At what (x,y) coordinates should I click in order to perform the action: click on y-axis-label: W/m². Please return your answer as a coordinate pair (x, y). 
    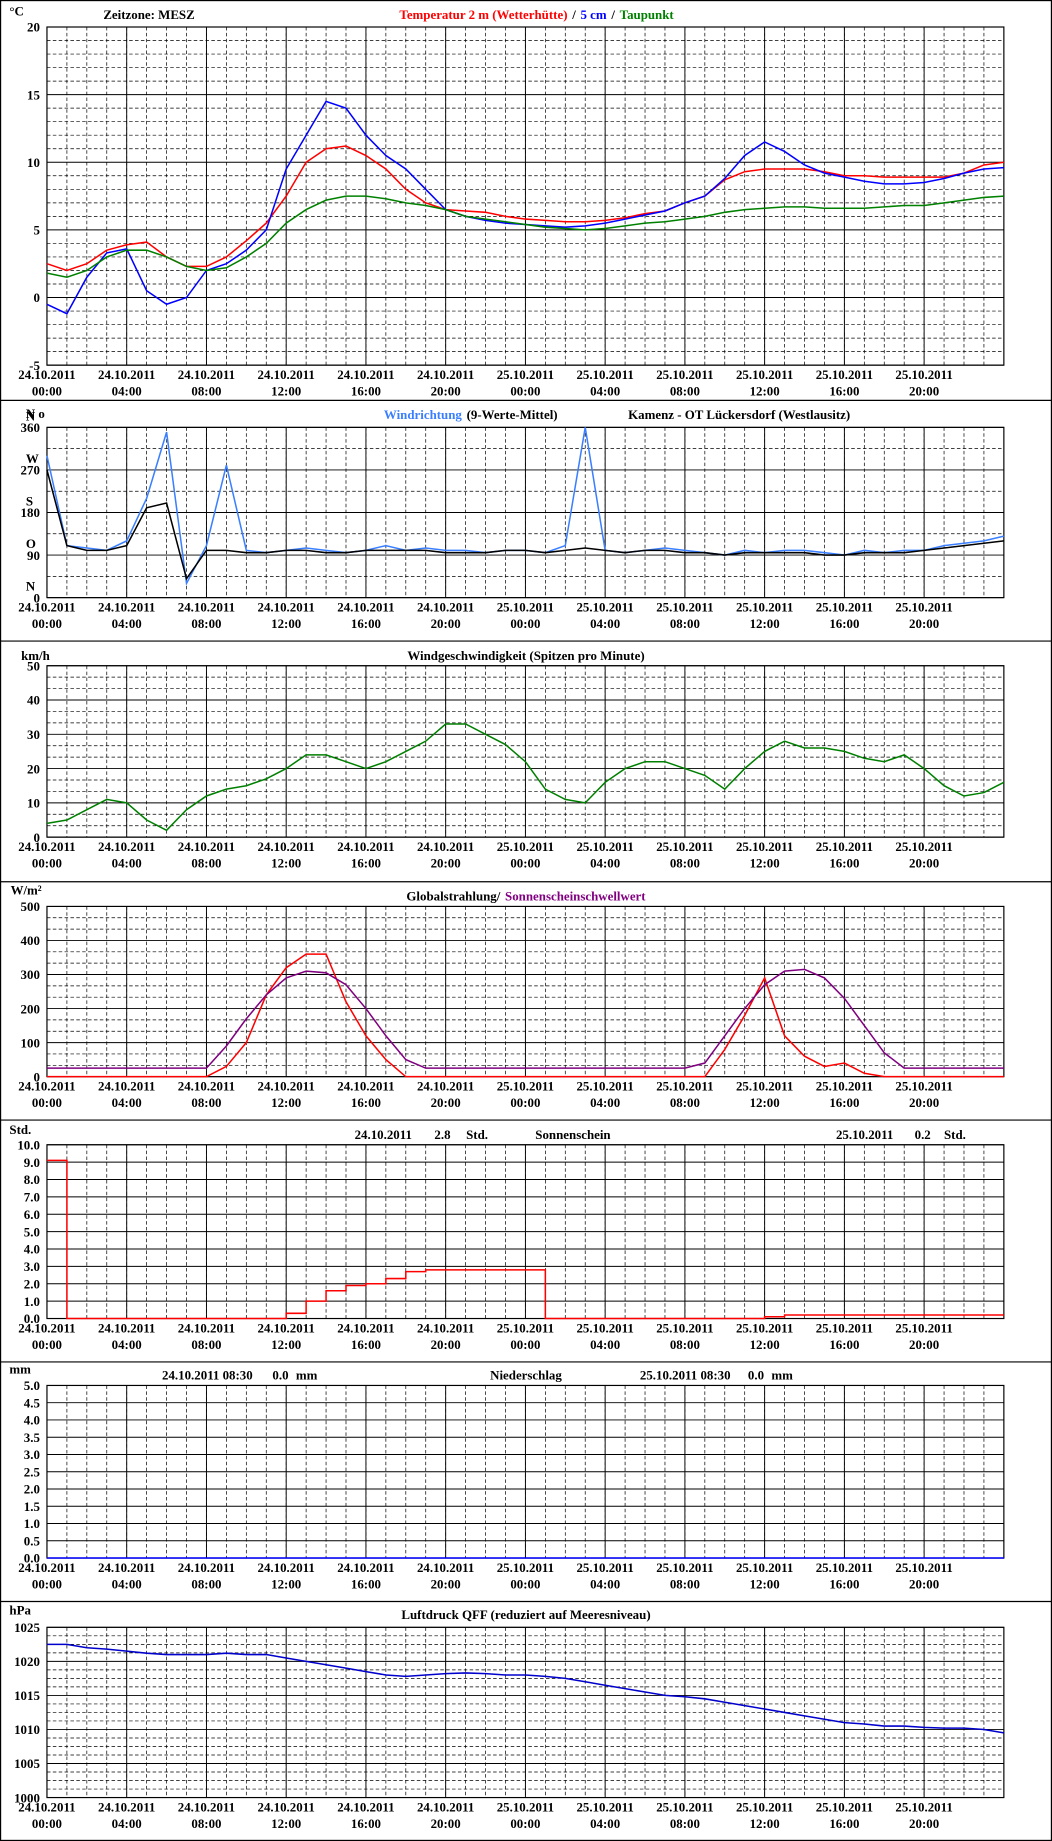
    Looking at the image, I should click on (26, 890).